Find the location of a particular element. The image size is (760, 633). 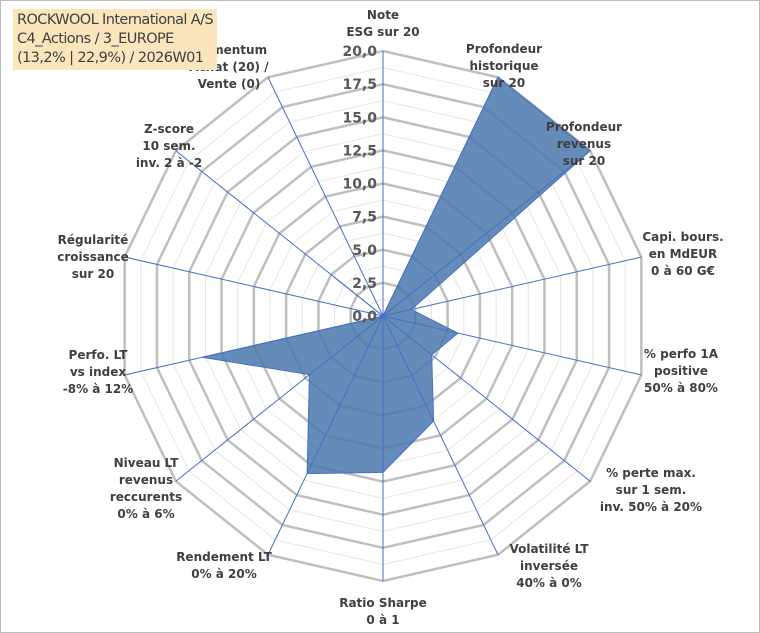

tick-label: 17,5 is located at coordinates (359, 85).